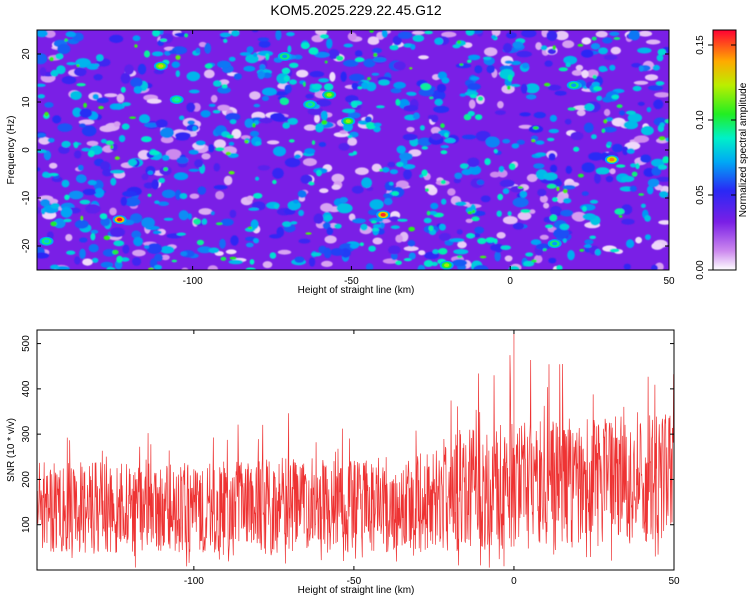 The image size is (750, 600). I want to click on heatmap-y-tick-label: 0, so click(26, 150).